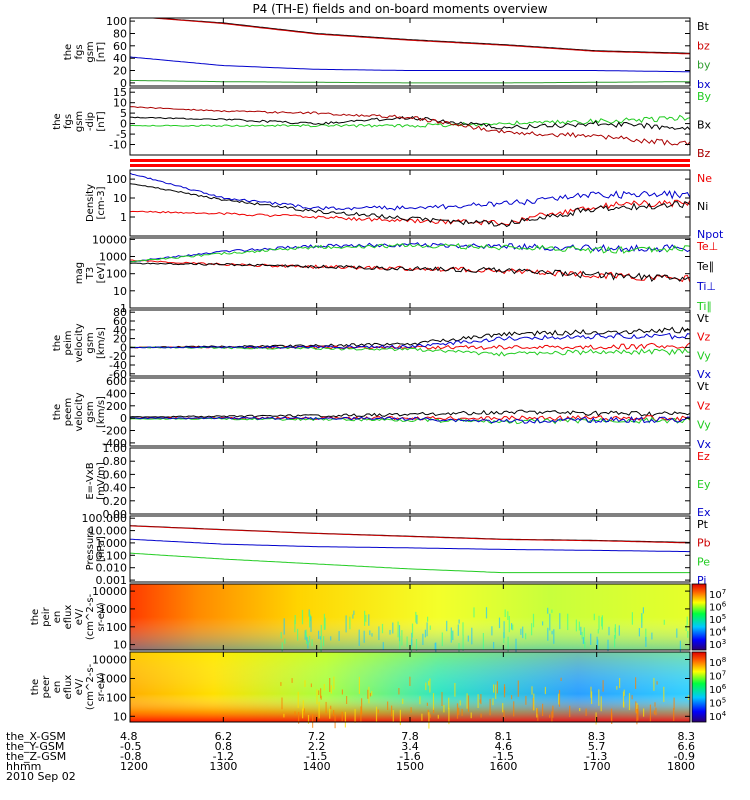  I want to click on legend-entry: Vy, so click(704, 355).